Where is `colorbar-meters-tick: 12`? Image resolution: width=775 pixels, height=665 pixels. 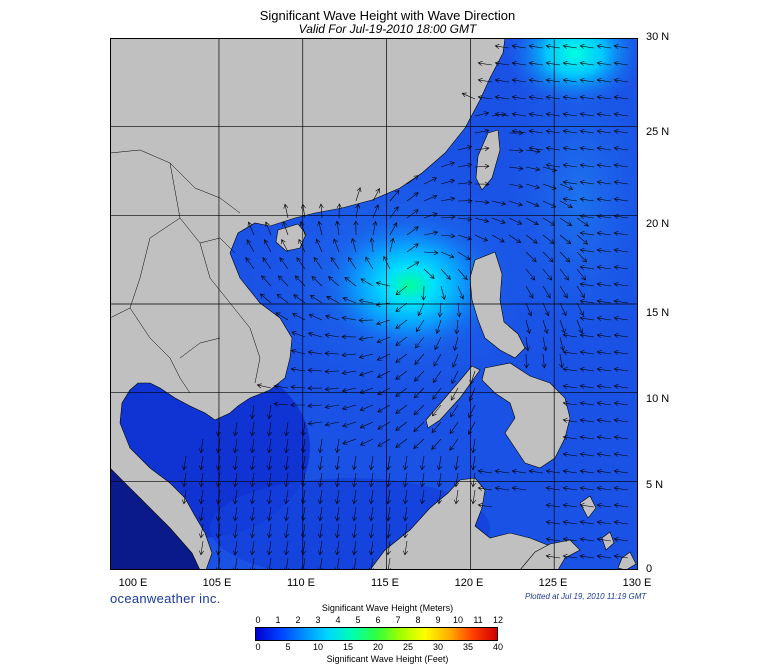
colorbar-meters-tick: 12 is located at coordinates (498, 620).